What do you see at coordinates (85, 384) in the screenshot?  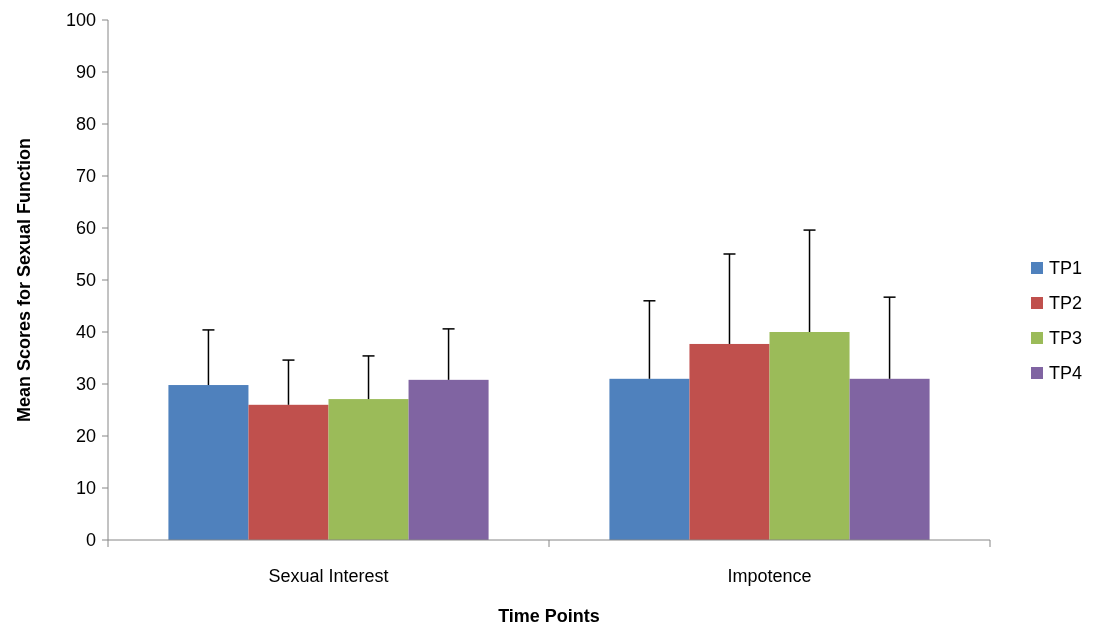 I see `y-tick-label: 30` at bounding box center [85, 384].